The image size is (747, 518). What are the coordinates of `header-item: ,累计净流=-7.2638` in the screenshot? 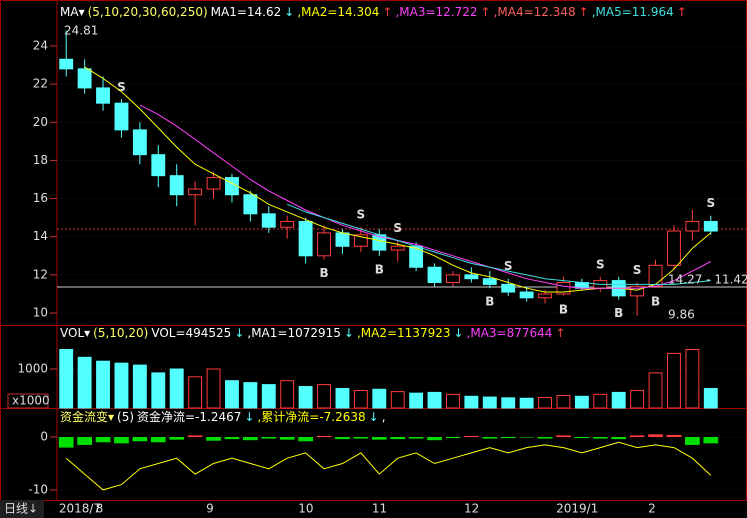 It's located at (311, 417).